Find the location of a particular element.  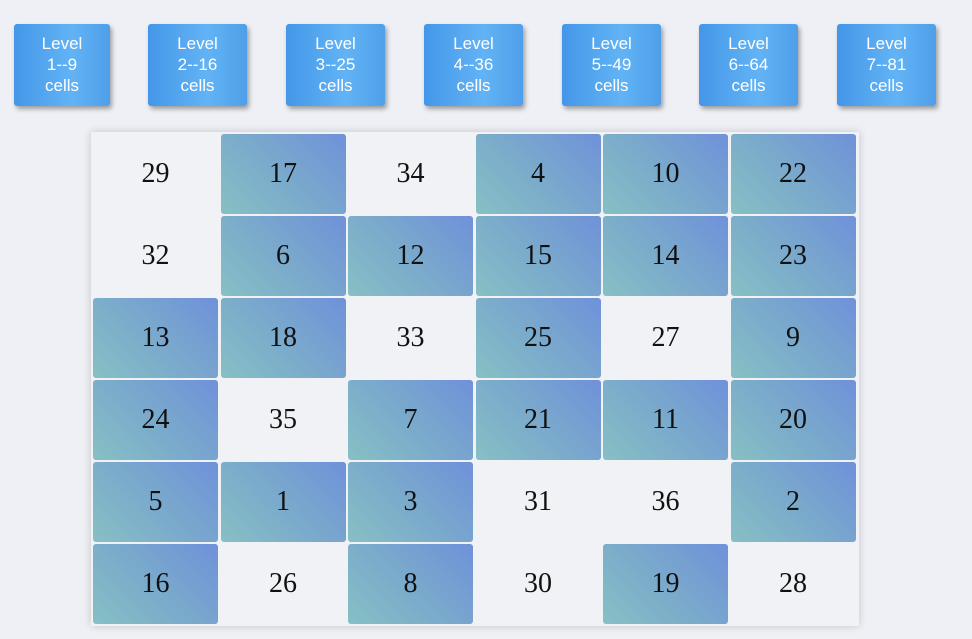

board-cell: 18 is located at coordinates (283, 338).